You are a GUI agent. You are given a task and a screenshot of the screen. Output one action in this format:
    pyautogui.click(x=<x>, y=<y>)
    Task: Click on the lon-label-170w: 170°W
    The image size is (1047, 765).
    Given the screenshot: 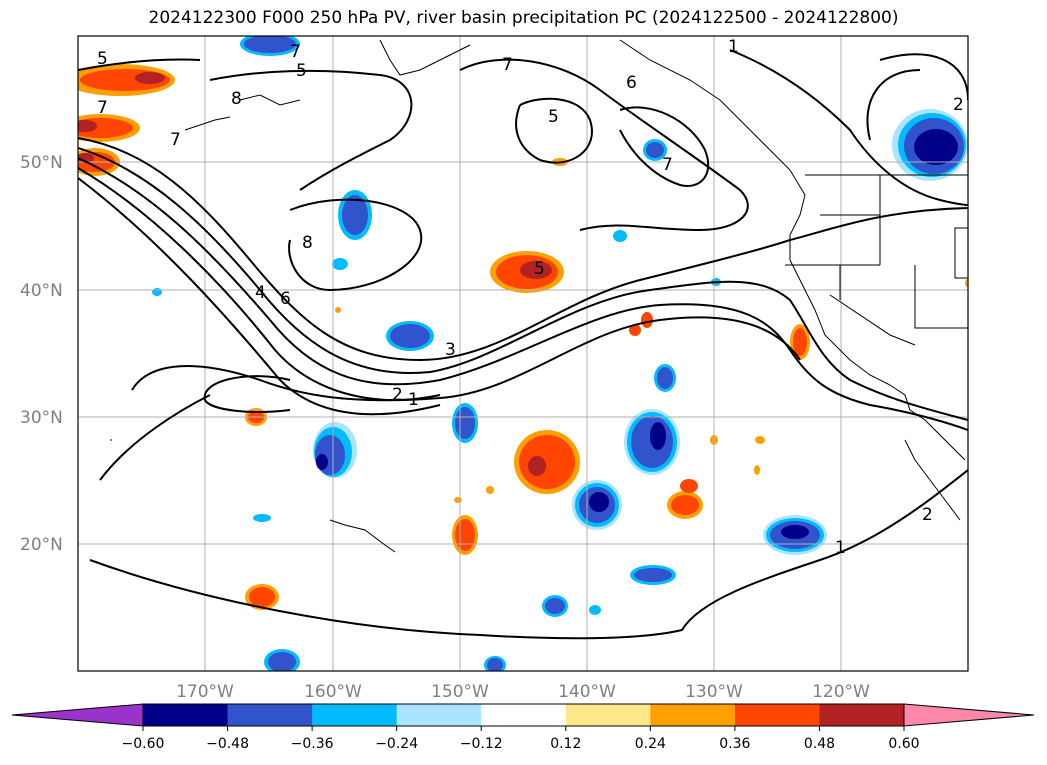 What is the action you would take?
    pyautogui.click(x=205, y=692)
    